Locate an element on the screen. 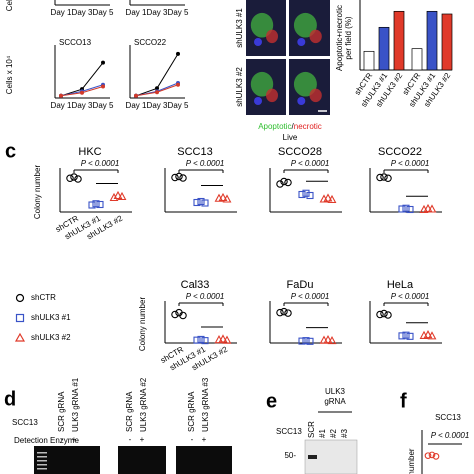 The height and width of the screenshot is (474, 474). header-label: gRNA is located at coordinates (335, 401).